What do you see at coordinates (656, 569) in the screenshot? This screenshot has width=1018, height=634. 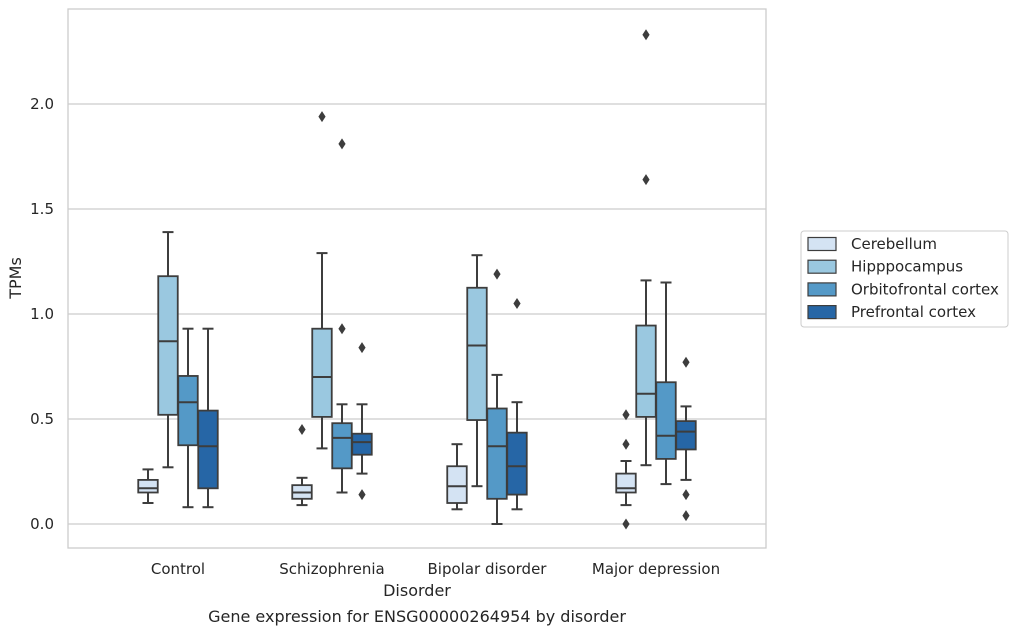 I see `x-tick-label: Major depression` at bounding box center [656, 569].